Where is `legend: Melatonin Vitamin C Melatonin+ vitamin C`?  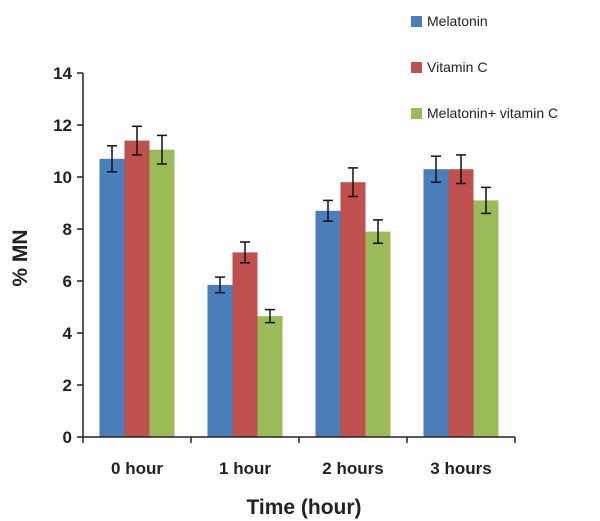 legend: Melatonin Vitamin C Melatonin+ vitamin C is located at coordinates (484, 67).